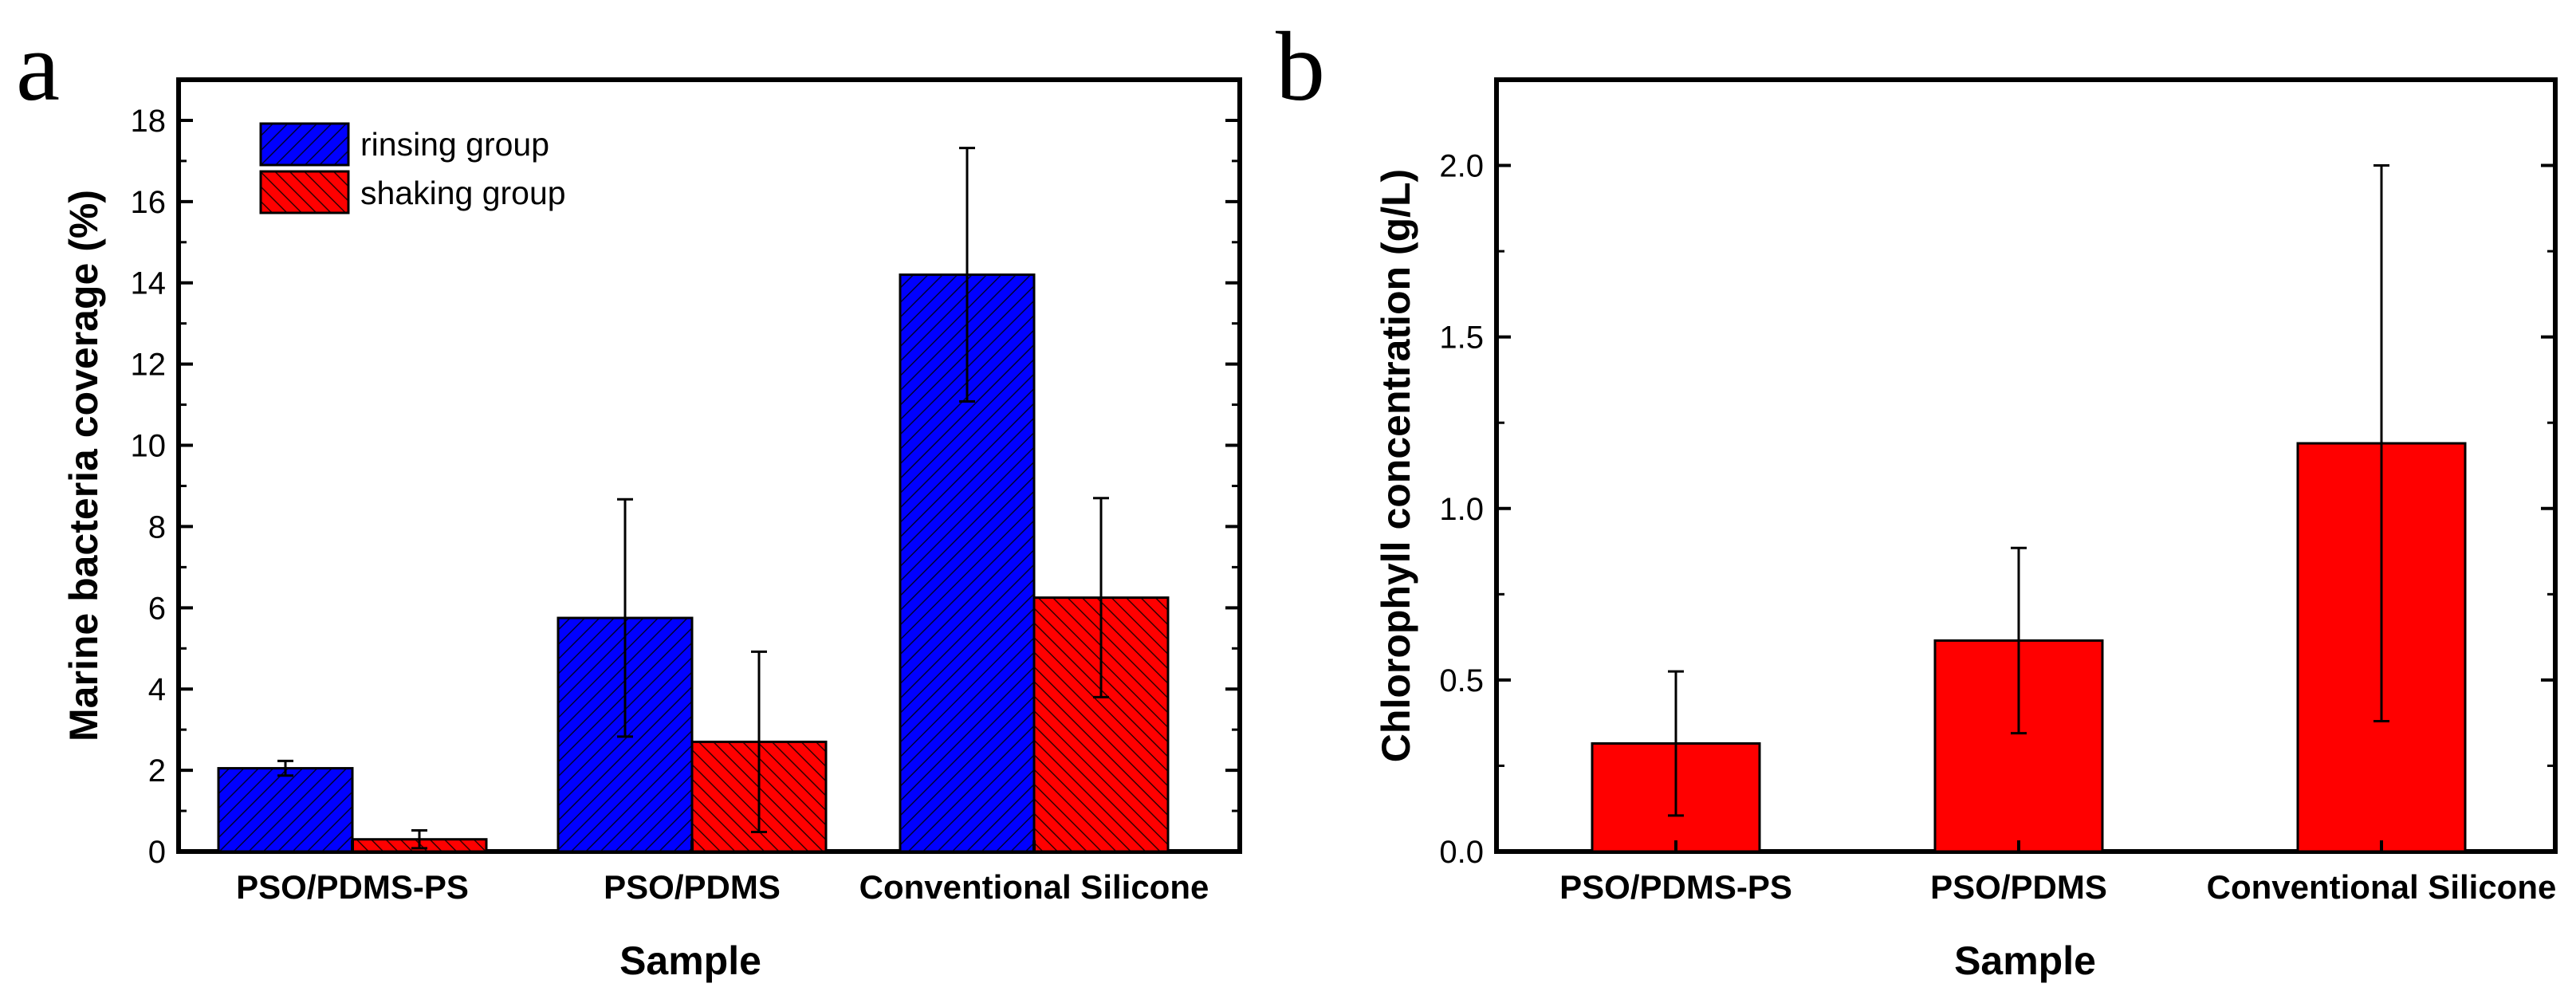  I want to click on panel-b-x-axis-title: Sample, so click(2025, 960).